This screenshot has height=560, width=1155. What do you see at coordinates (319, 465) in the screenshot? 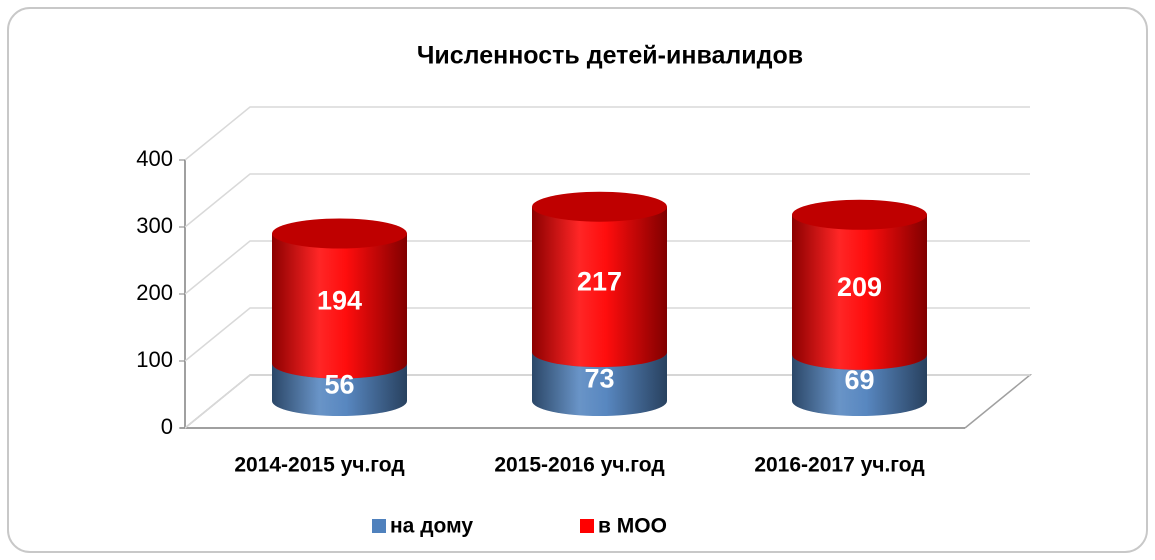
I see `x-tick-label: 2014-2015 уч.год` at bounding box center [319, 465].